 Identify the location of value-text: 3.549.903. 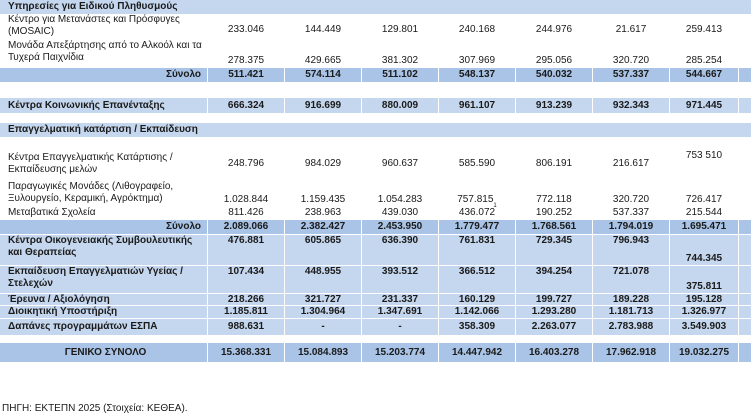
(704, 326).